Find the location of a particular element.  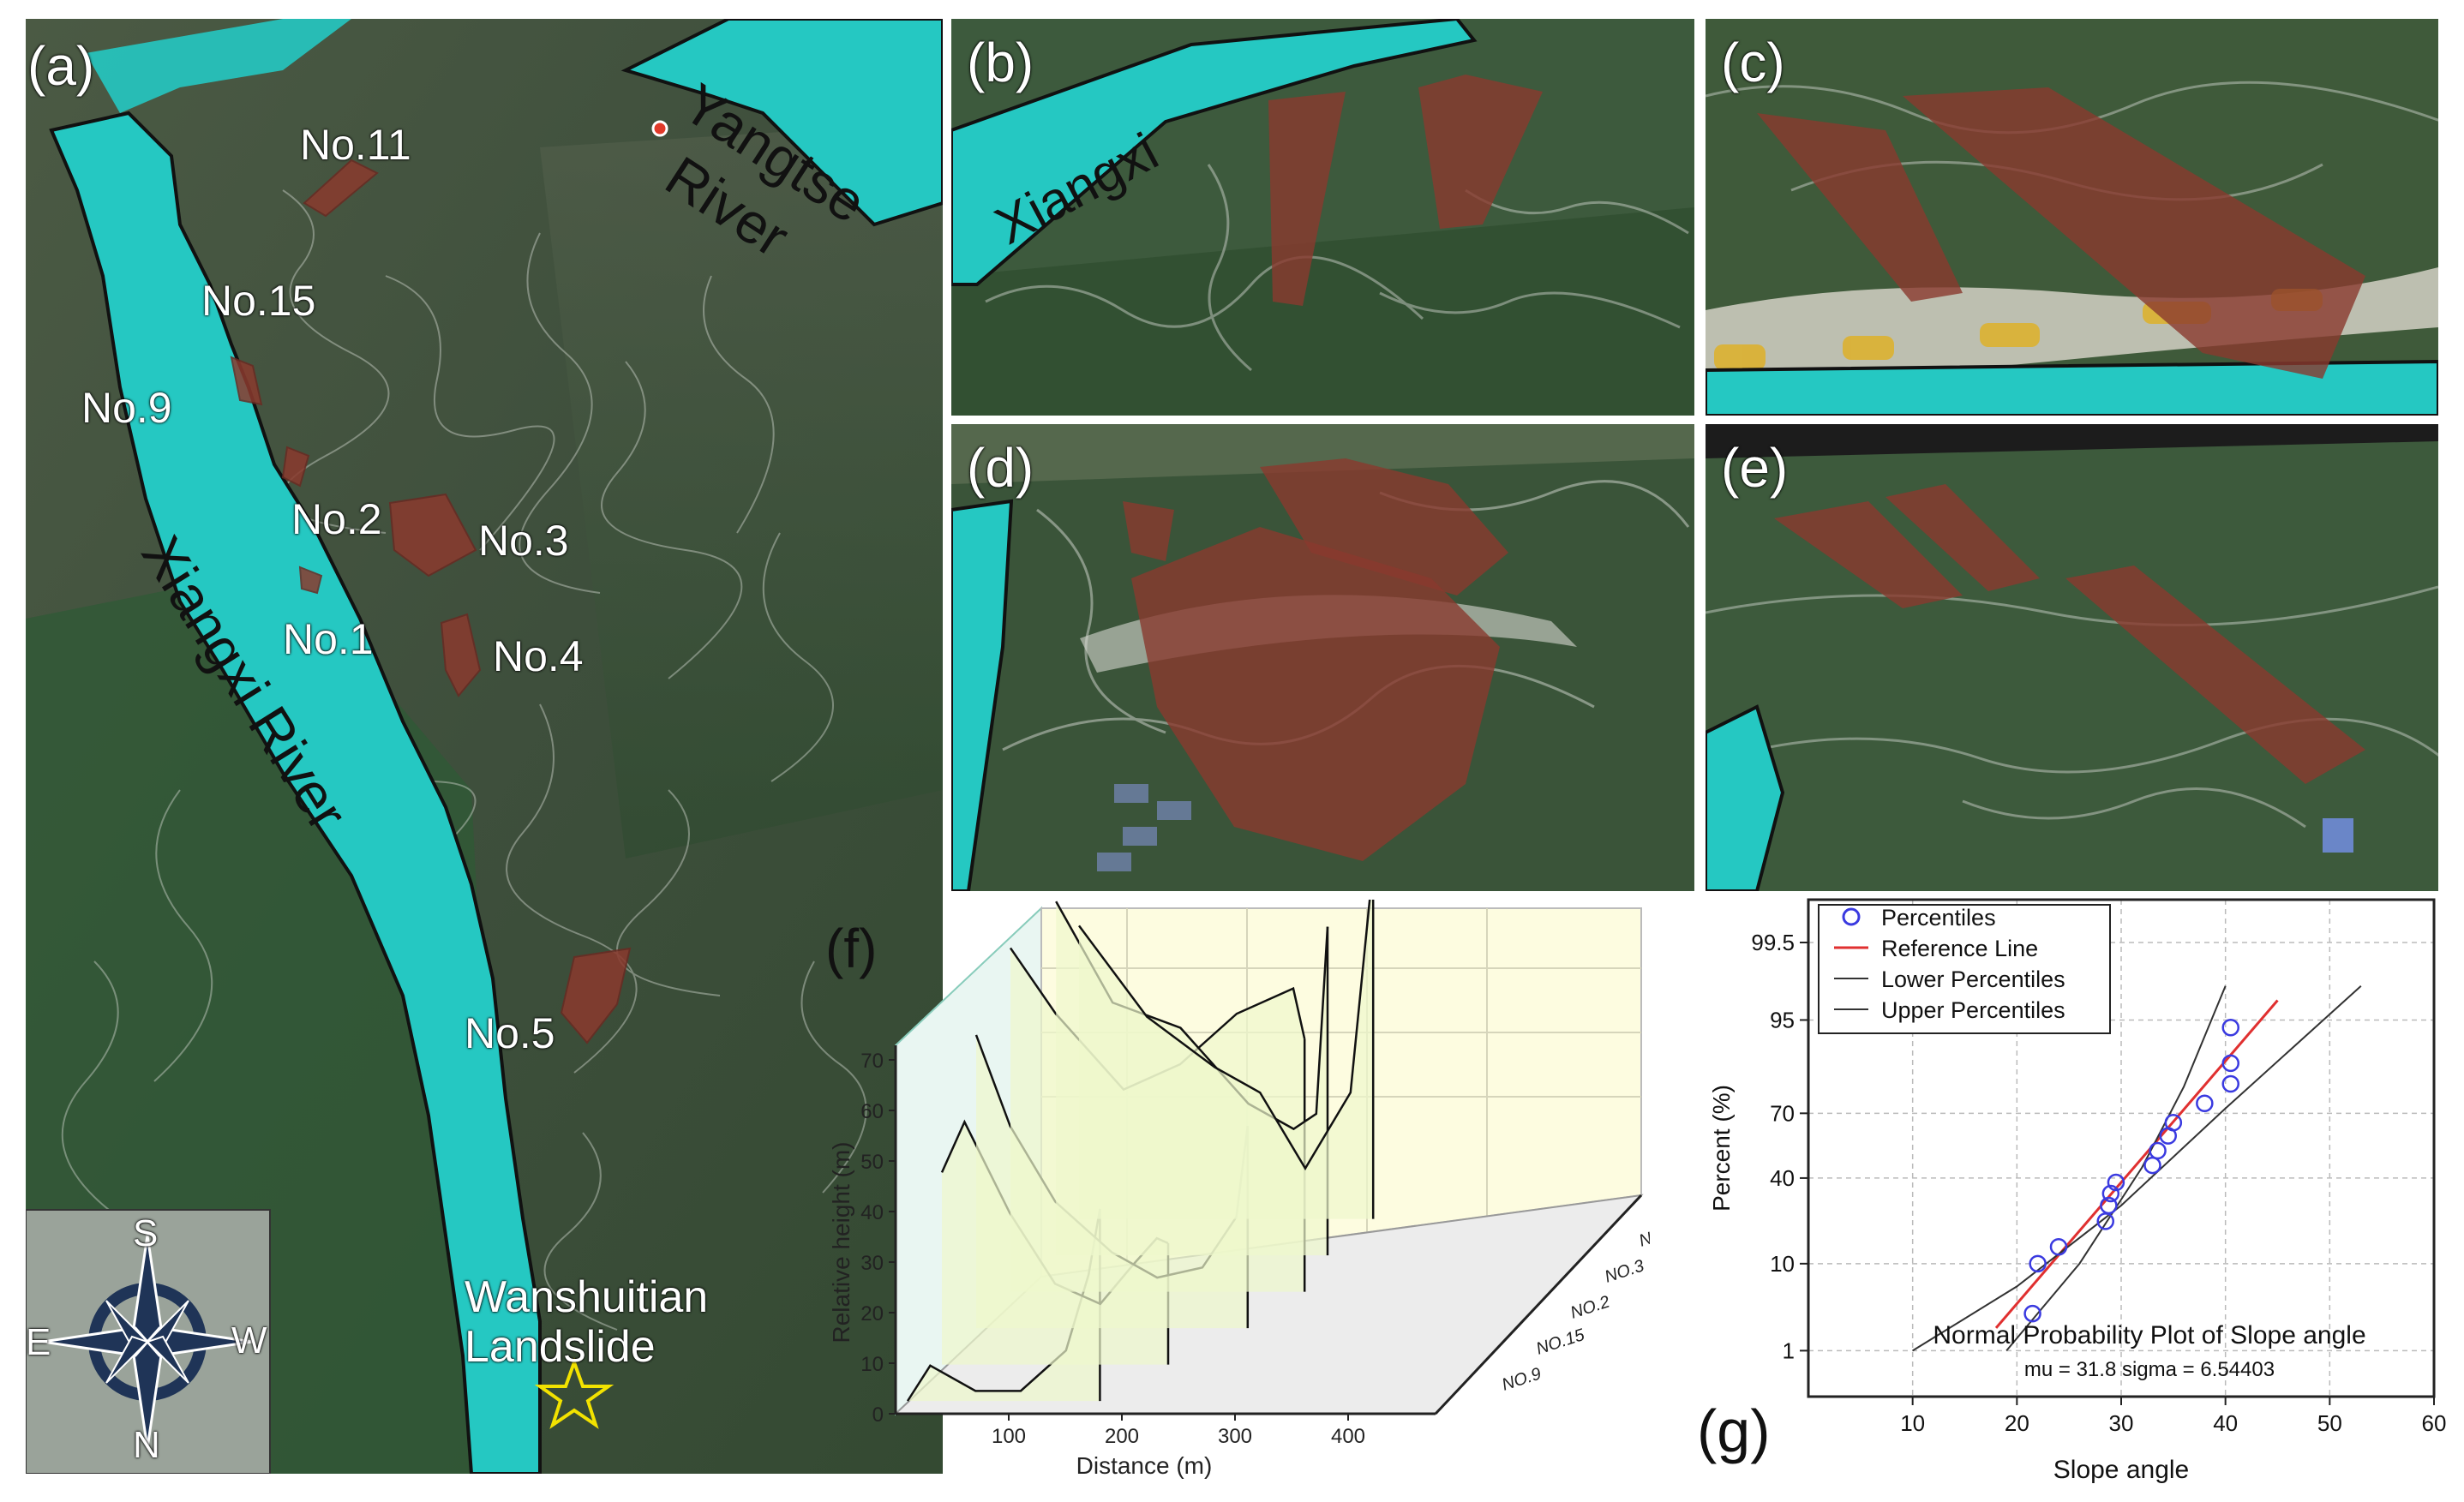

f-depth-label: NO.4 is located at coordinates (1643, 1235).